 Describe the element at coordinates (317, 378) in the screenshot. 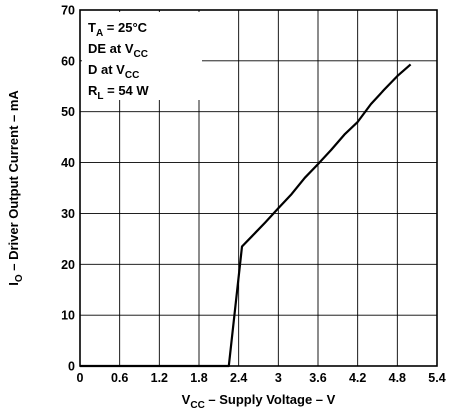

I see `x-tick-label: 3.6` at that location.